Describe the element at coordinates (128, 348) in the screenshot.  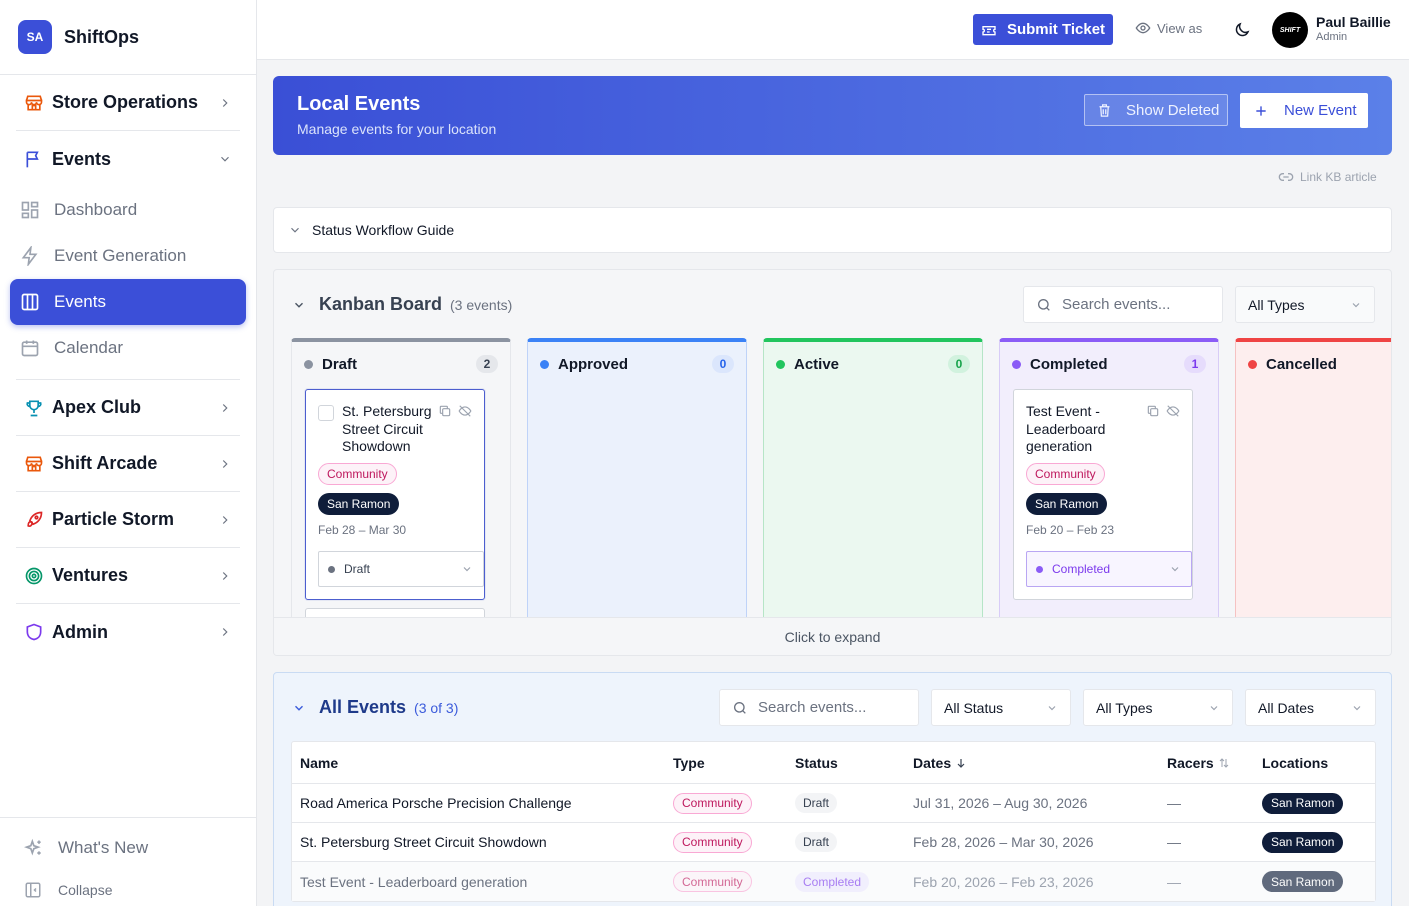
I see `sidebar-item-calendar: Calendar` at that location.